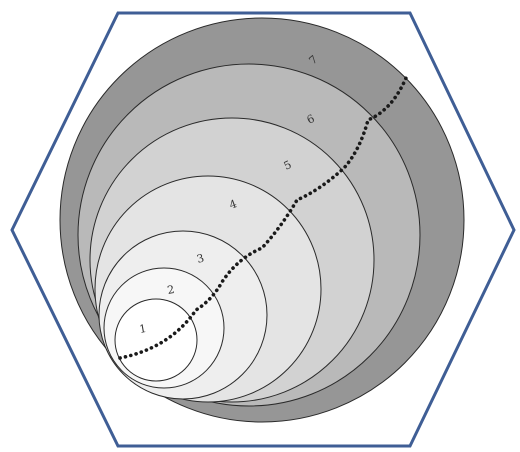 The image size is (520, 452). What do you see at coordinates (311, 119) in the screenshot?
I see `ring-label-6: 6` at bounding box center [311, 119].